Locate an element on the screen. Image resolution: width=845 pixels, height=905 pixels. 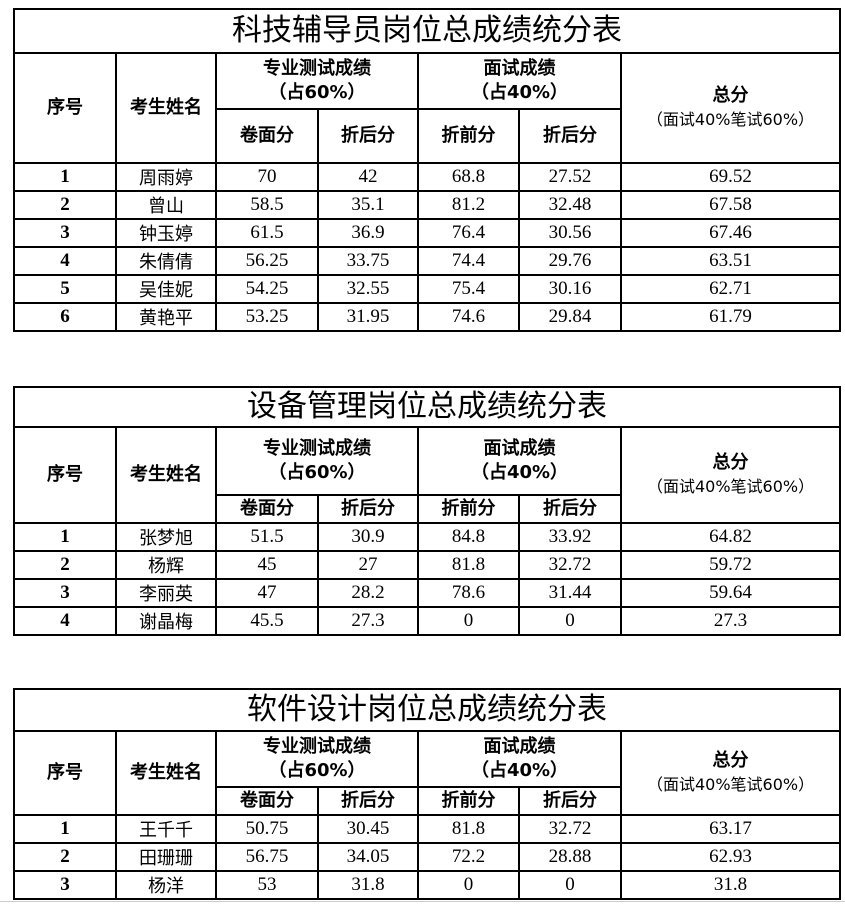
cell-total: 64.82 is located at coordinates (730, 537).